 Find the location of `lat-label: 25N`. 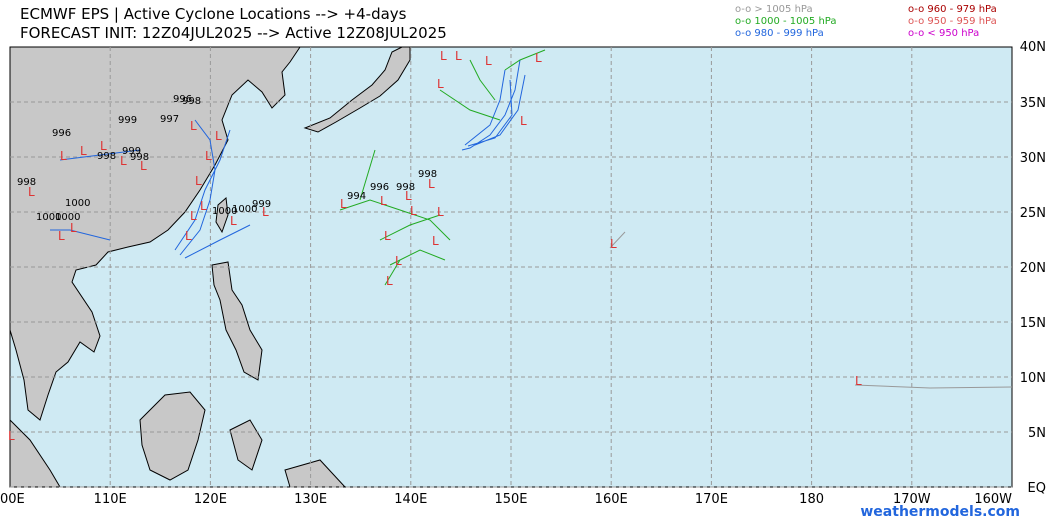

lat-label: 25N is located at coordinates (1033, 213).